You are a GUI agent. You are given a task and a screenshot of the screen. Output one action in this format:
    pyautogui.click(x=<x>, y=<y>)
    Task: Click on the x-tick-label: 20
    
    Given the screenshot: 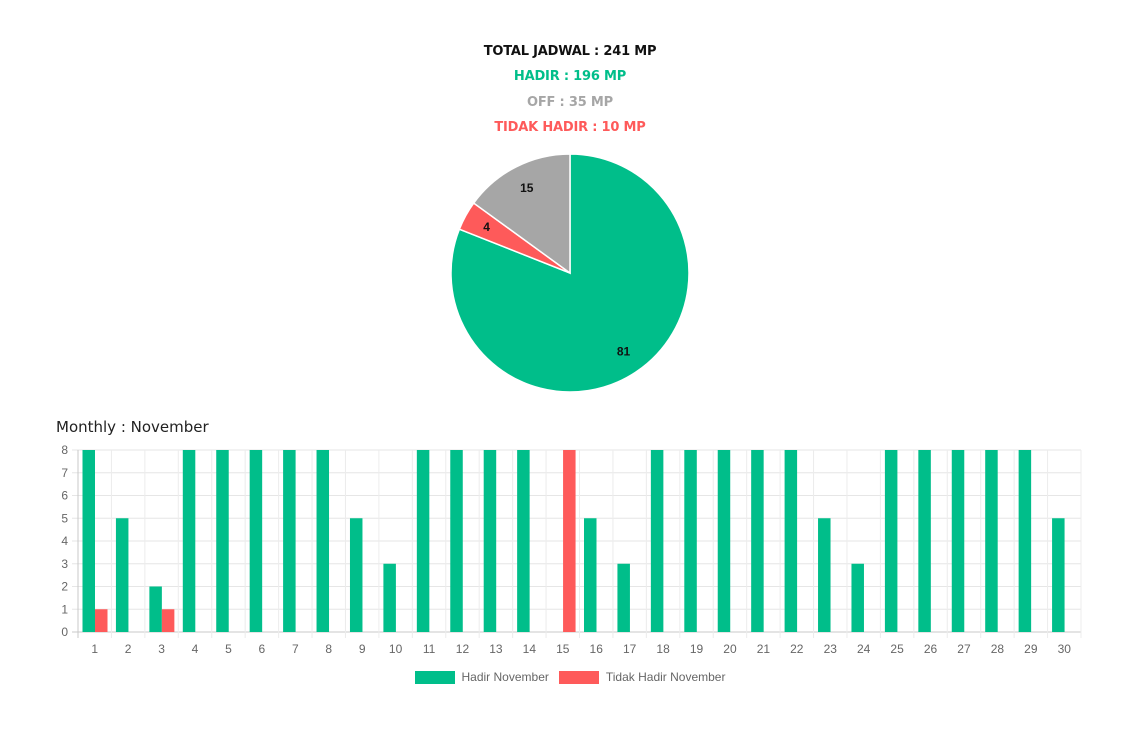 What is the action you would take?
    pyautogui.click(x=730, y=649)
    